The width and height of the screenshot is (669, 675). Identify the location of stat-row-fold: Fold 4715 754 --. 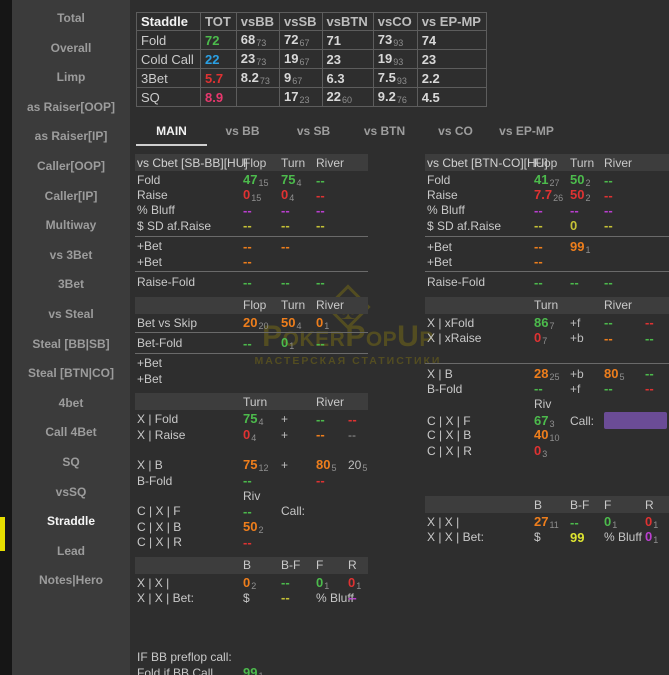
(251, 180).